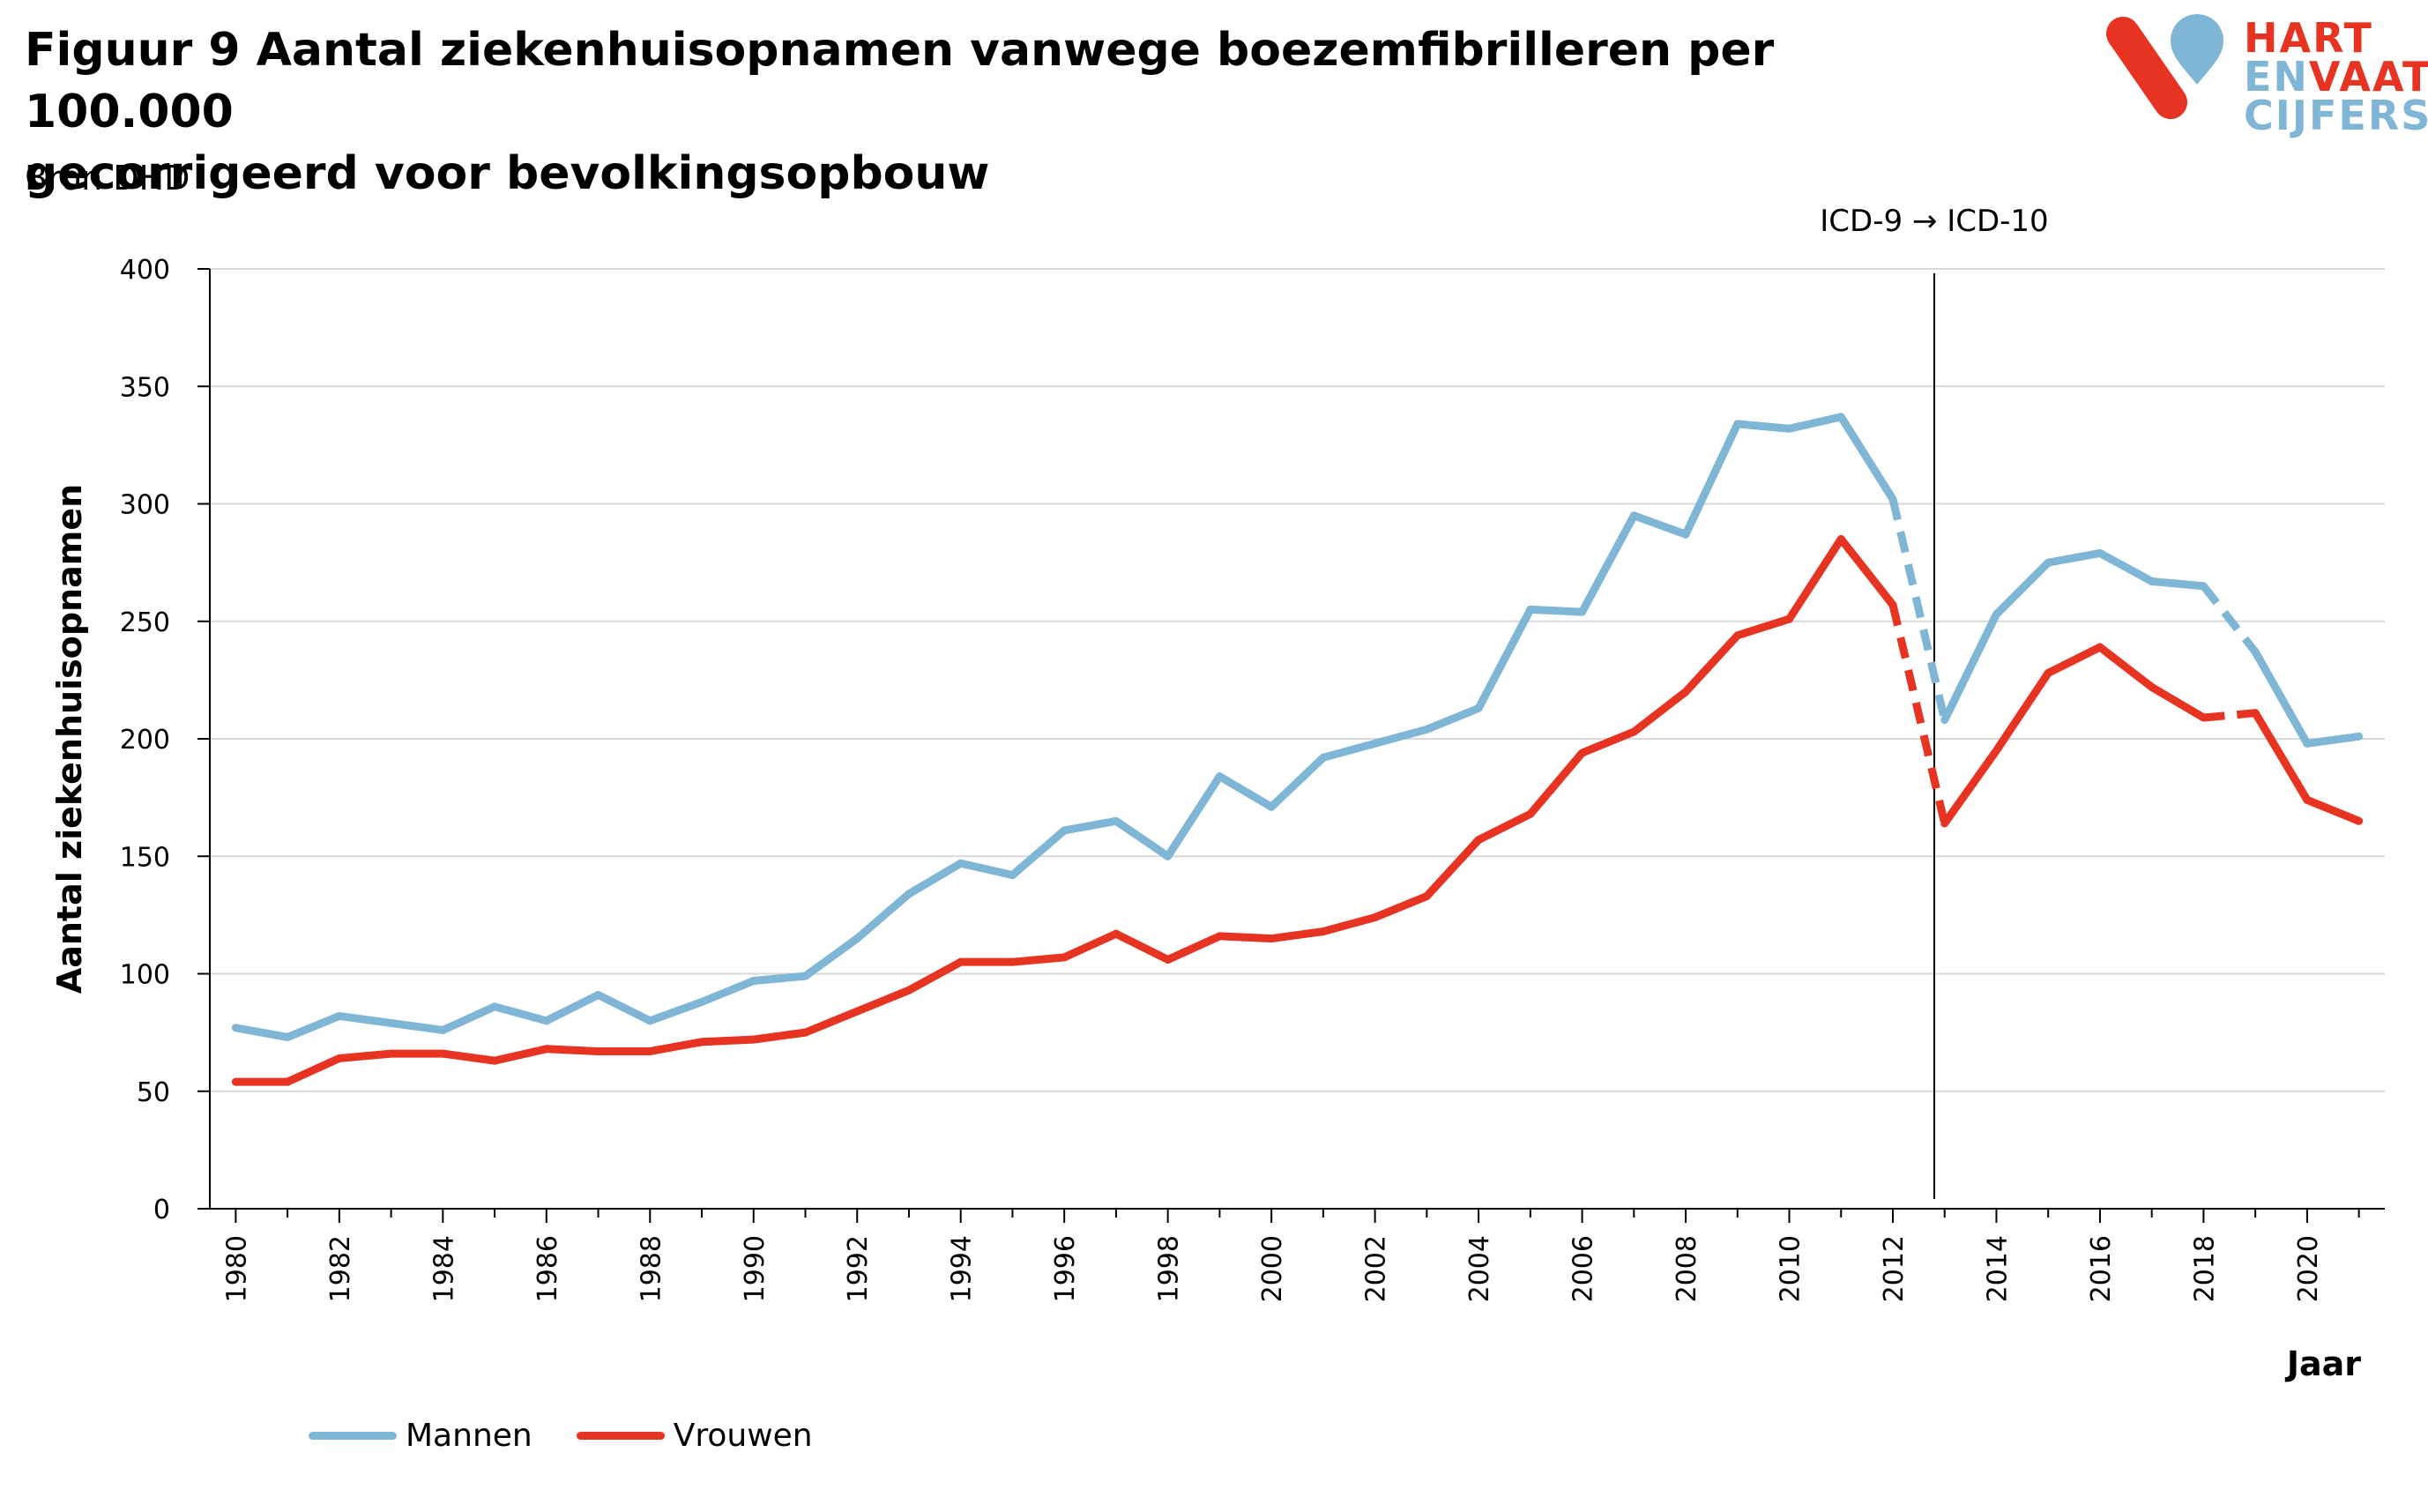 The width and height of the screenshot is (2428, 1512). Describe the element at coordinates (2333, 740) in the screenshot. I see `series-mannen-segment-2020` at that location.